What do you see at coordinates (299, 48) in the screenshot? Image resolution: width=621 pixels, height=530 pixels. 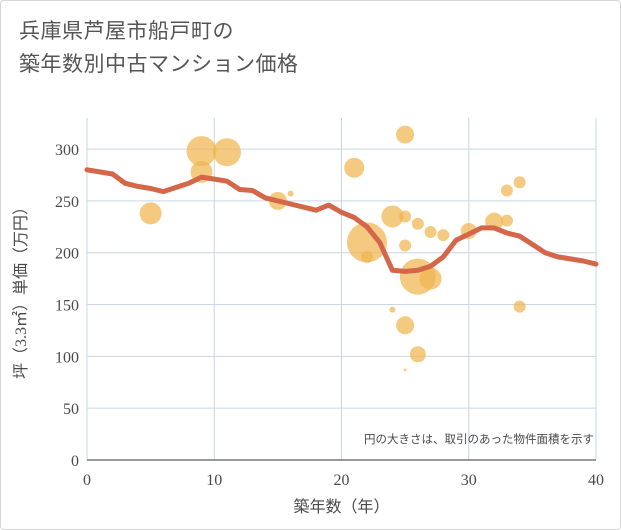 I see `chart-title: 兵庫県芦屋市船戸町の 築年数別中古マンション価格` at bounding box center [299, 48].